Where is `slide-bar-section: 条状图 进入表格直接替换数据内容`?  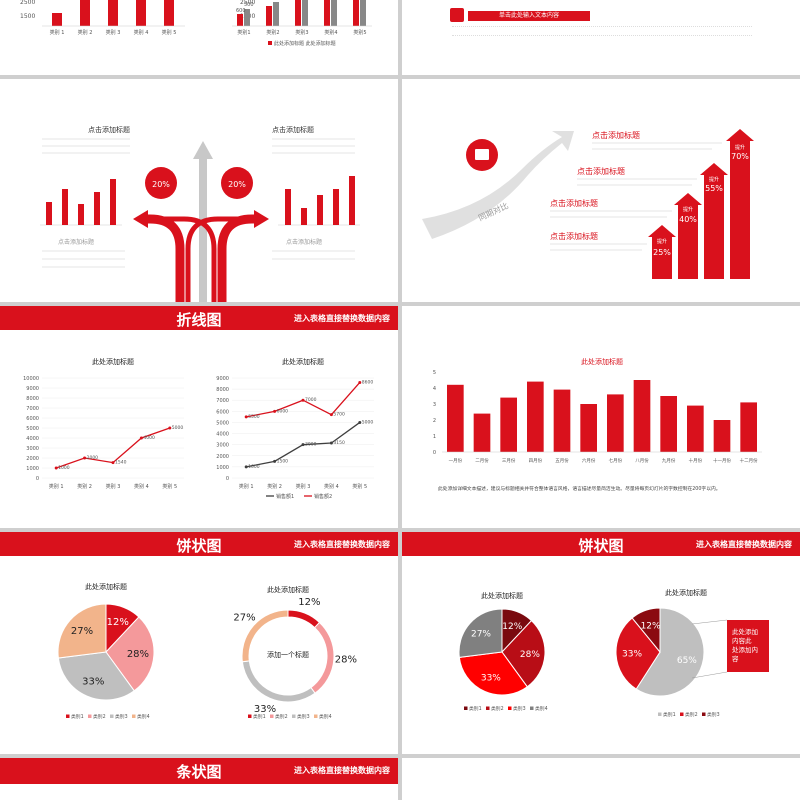 slide-bar-section: 条状图 进入表格直接替换数据内容 is located at coordinates (199, 779).